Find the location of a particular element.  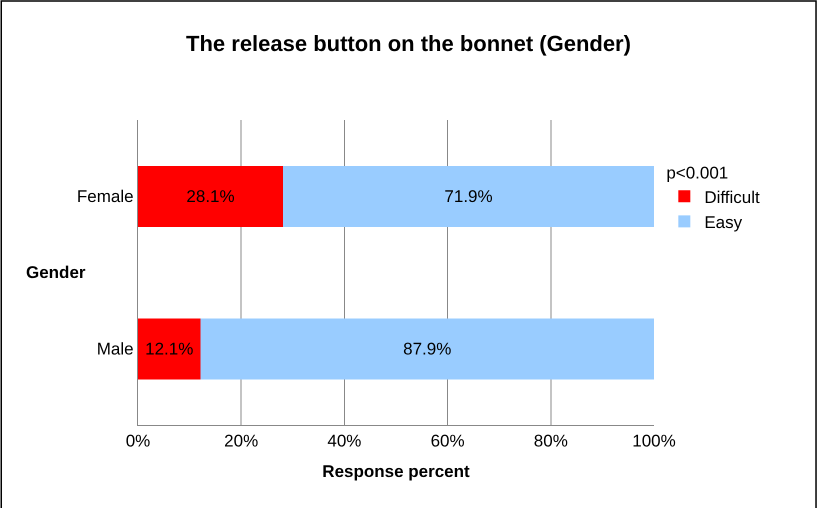

data-label: 12.1% is located at coordinates (169, 348).